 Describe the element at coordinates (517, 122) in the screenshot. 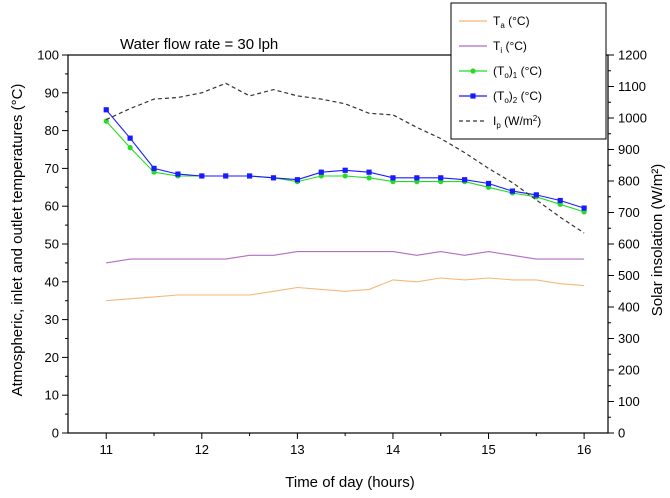

I see `legend-label-ip-w-m: Ip (W/m2)` at that location.